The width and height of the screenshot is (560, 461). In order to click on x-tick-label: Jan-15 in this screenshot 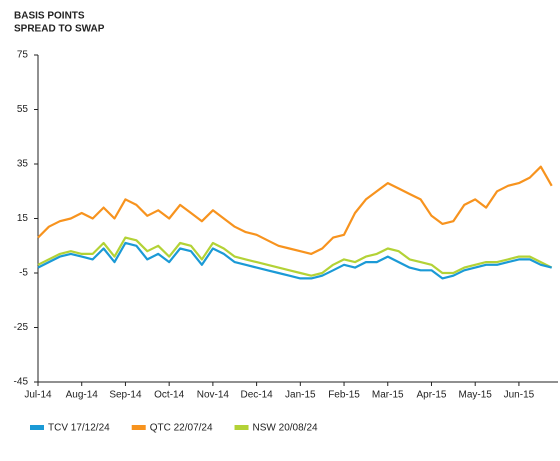, I will do `click(300, 395)`.